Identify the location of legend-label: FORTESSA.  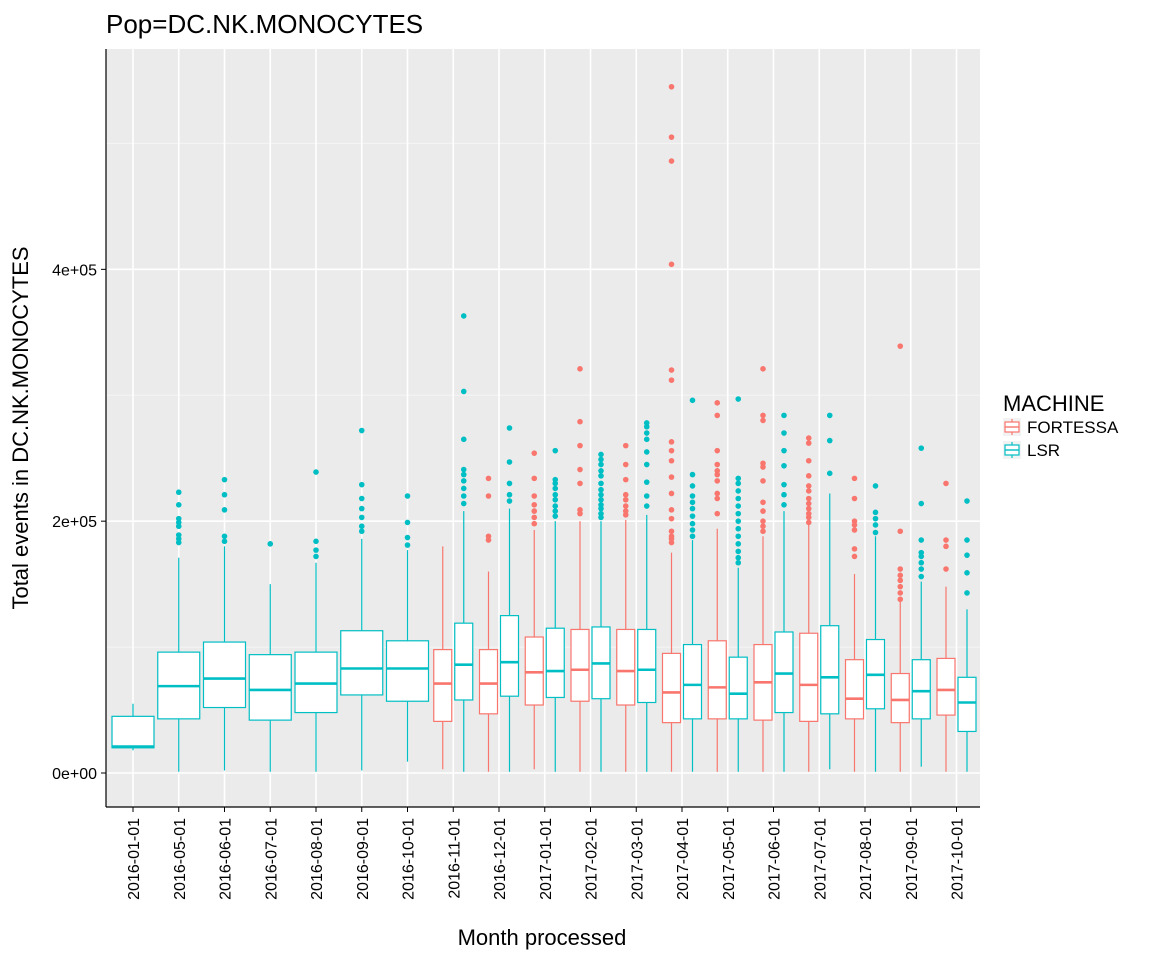
(1073, 427).